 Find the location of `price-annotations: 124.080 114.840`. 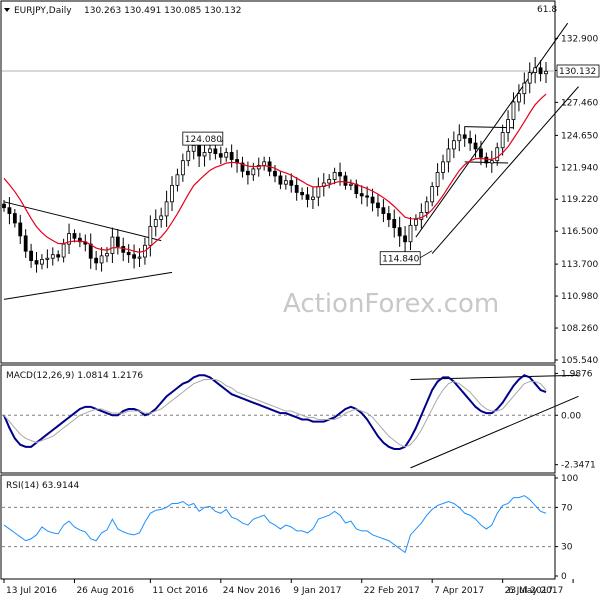

price-annotations: 124.080 114.840 is located at coordinates (307, 198).